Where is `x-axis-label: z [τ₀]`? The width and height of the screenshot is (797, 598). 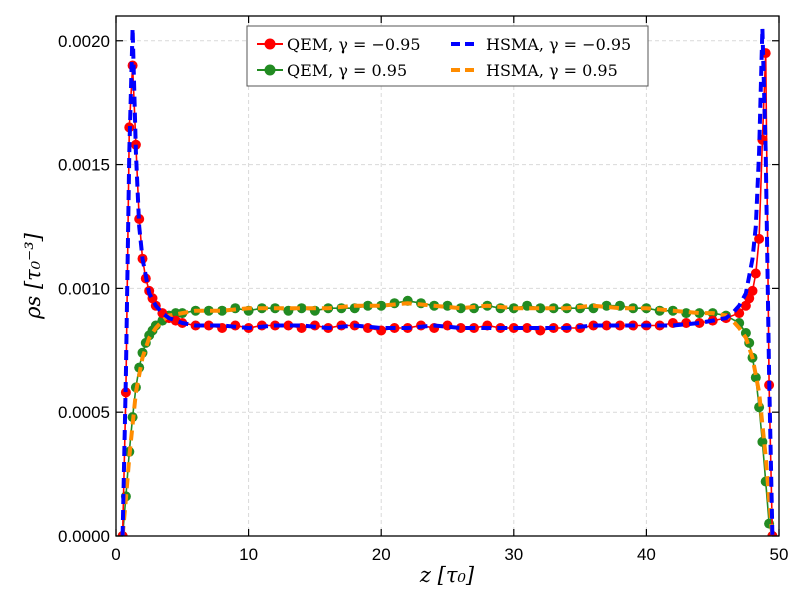
x-axis-label: z [τ₀] is located at coordinates (447, 575).